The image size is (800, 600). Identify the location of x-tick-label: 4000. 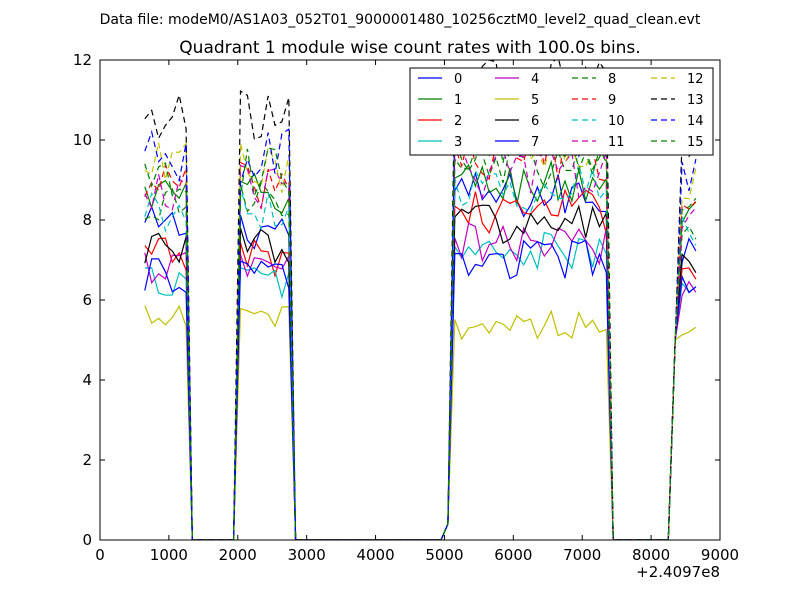
(375, 555).